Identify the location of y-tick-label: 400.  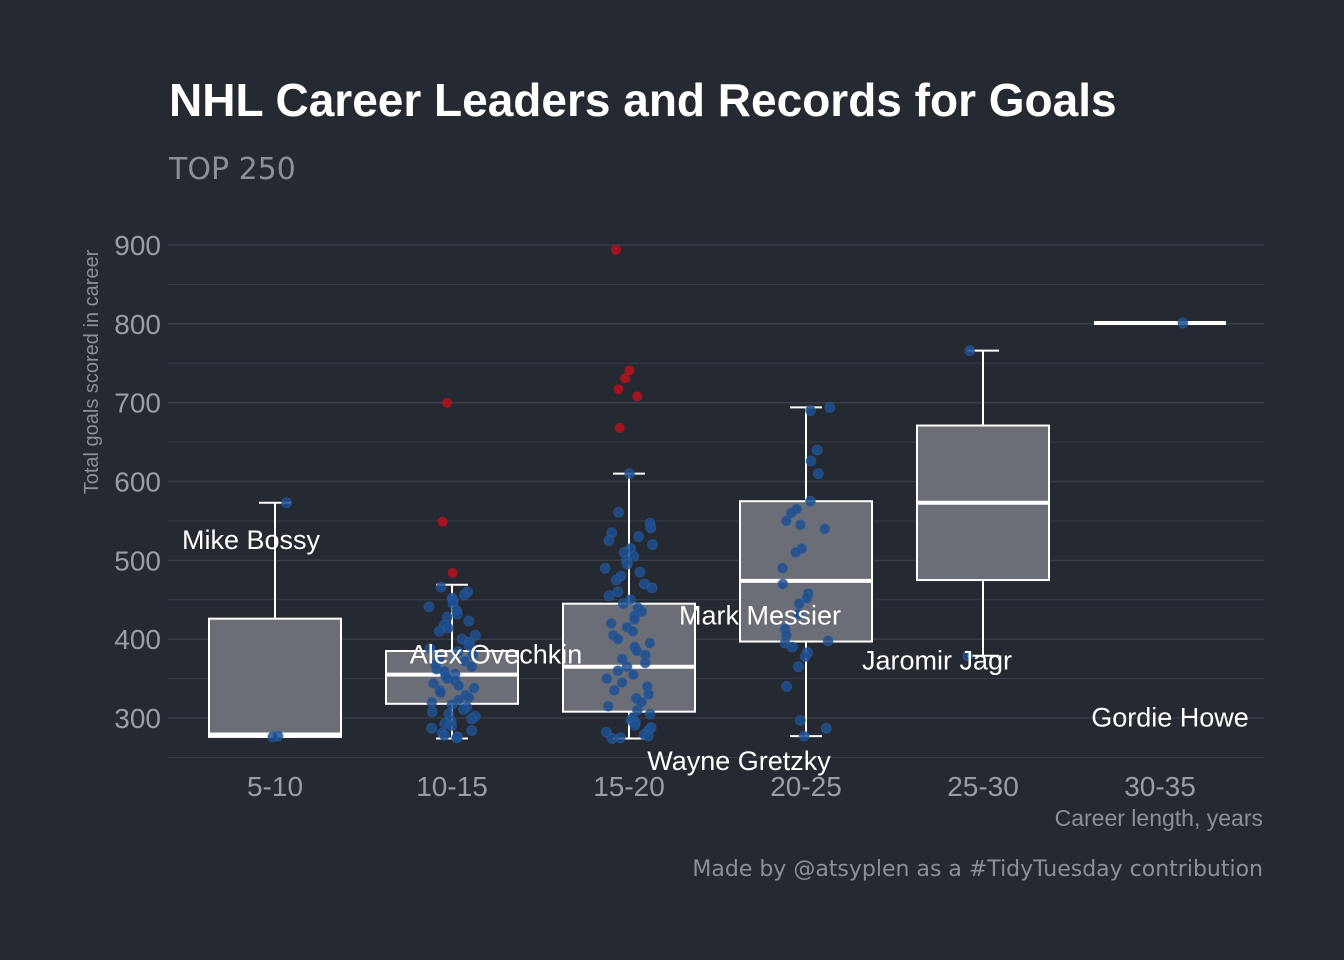
(137, 639).